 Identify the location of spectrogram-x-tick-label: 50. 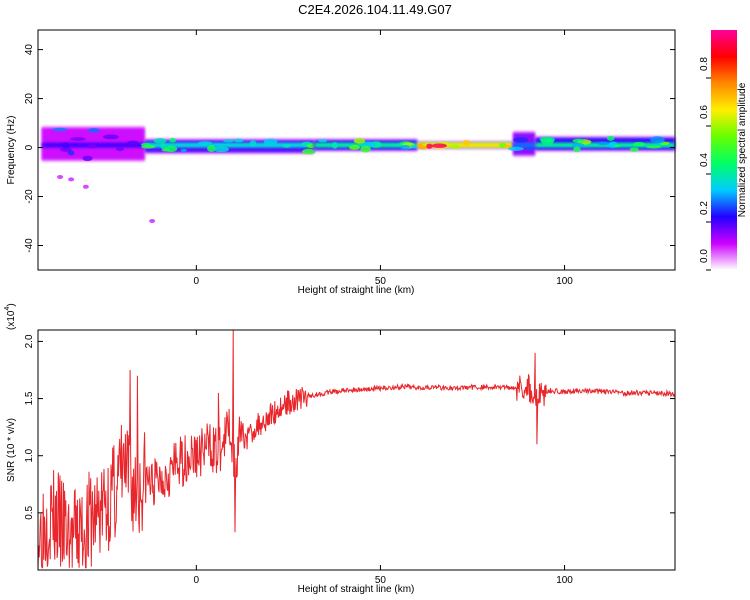
(381, 281).